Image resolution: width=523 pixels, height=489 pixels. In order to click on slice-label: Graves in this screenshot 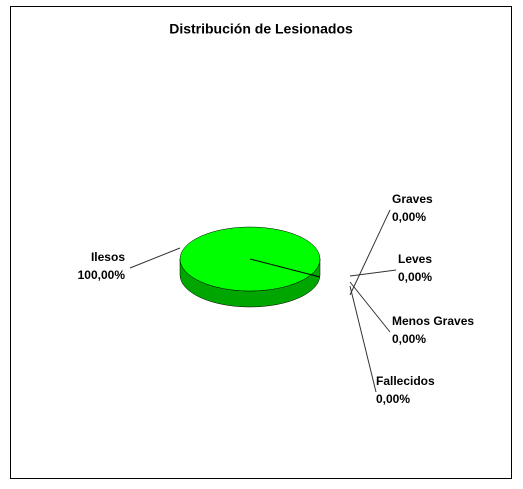, I will do `click(412, 199)`.